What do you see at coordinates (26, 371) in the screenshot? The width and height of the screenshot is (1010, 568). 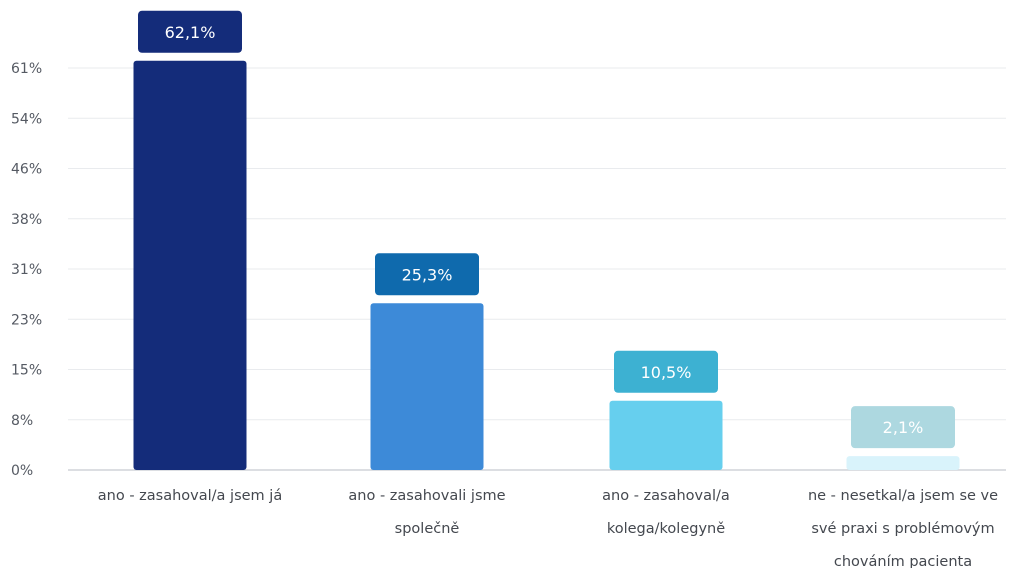 I see `y-tick-label: 15%` at bounding box center [26, 371].